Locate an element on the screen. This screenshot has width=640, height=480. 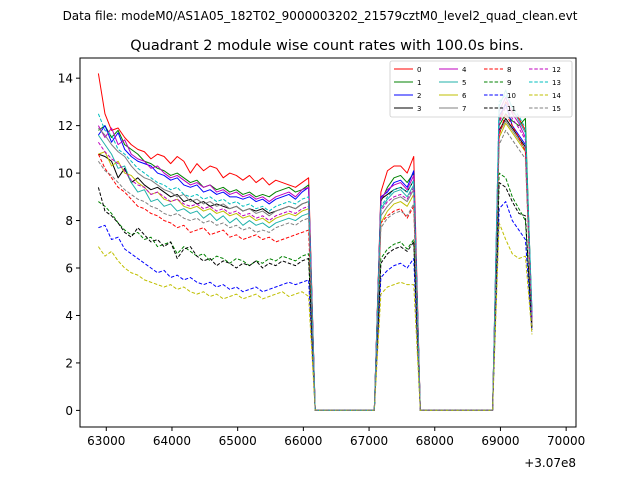
x-tick-label: 63000 is located at coordinates (106, 441).